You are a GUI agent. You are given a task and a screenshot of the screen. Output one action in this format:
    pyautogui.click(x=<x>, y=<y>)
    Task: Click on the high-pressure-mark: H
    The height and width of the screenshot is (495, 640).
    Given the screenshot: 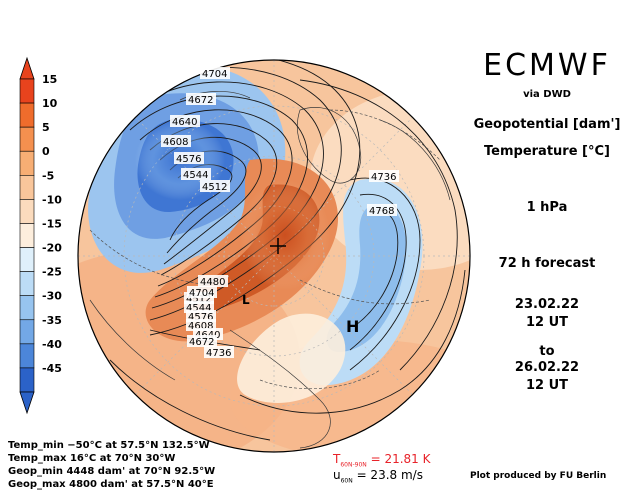 What is the action you would take?
    pyautogui.click(x=352, y=326)
    